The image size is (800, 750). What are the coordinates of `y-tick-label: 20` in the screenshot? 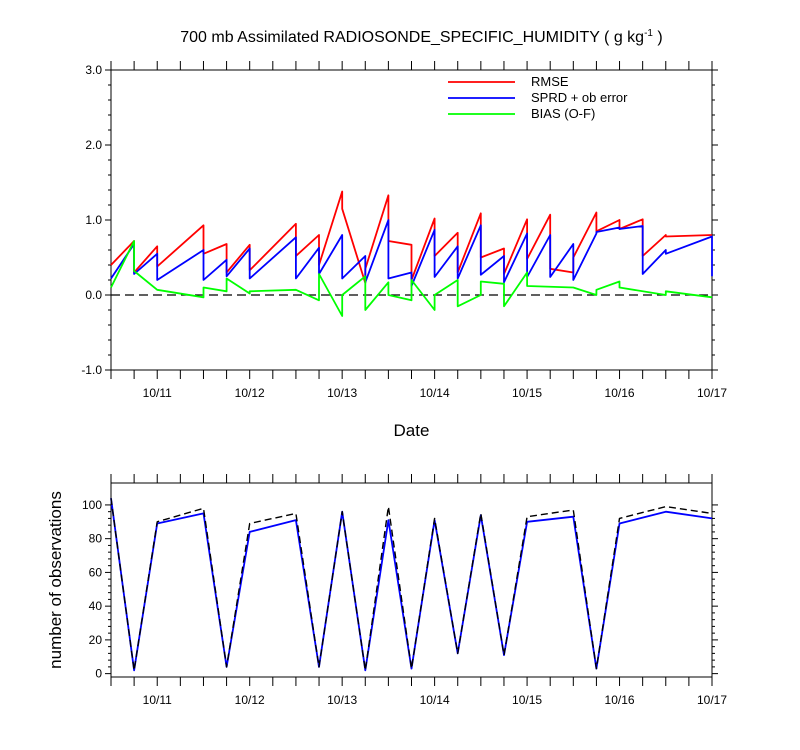 It's located at (96, 640).